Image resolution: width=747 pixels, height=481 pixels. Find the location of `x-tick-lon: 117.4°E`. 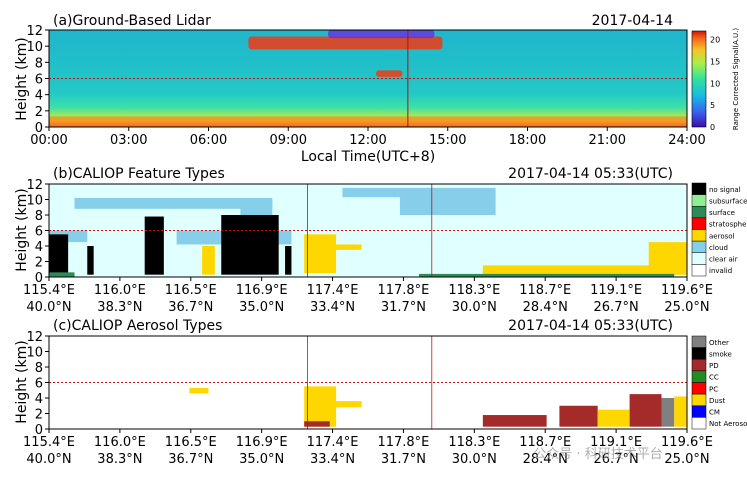

x-tick-lon: 117.4°E is located at coordinates (333, 442).